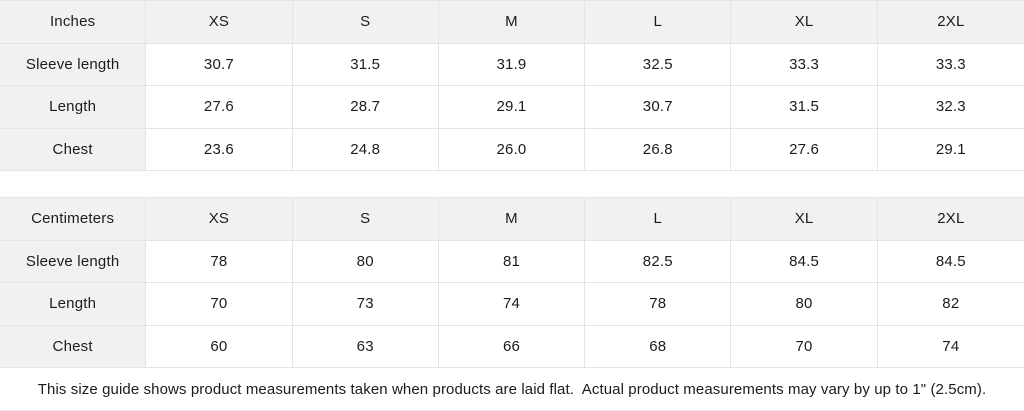 This screenshot has height=411, width=1024. I want to click on measurement-cell: 32.3, so click(950, 107).